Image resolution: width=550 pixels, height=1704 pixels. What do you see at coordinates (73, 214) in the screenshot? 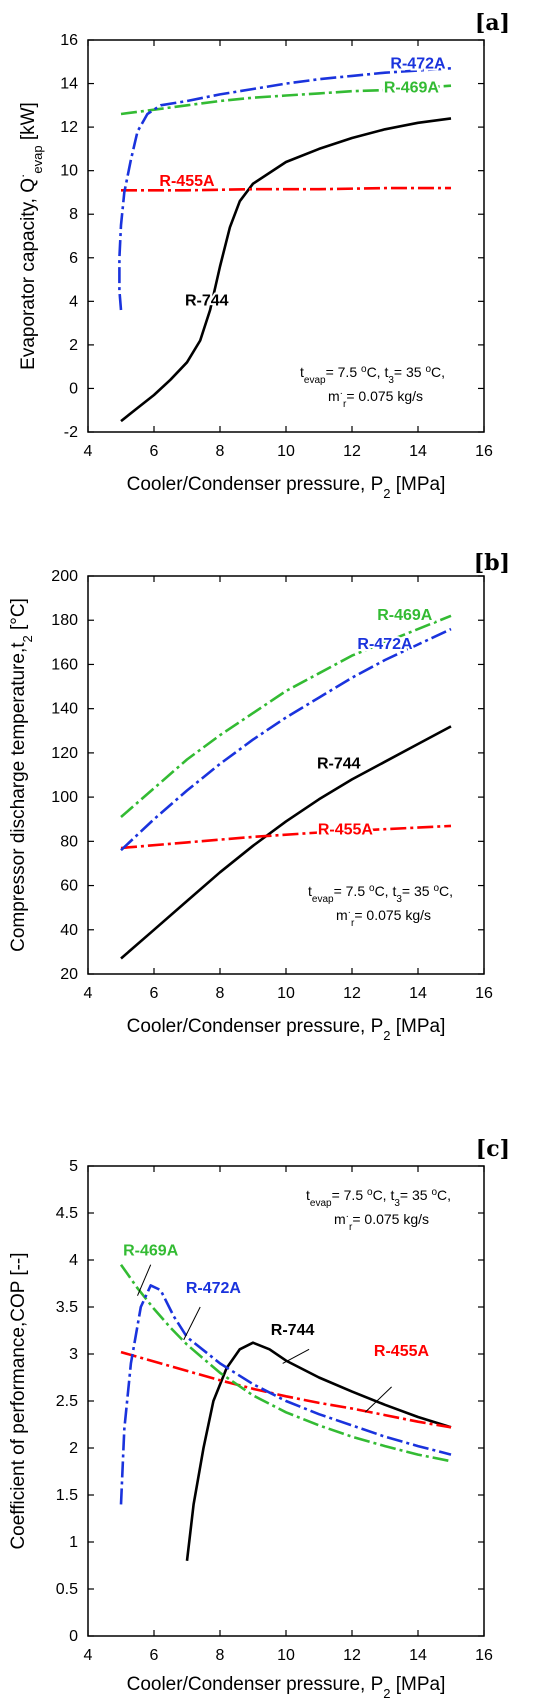
I see `y-tick-label: 8` at bounding box center [73, 214].